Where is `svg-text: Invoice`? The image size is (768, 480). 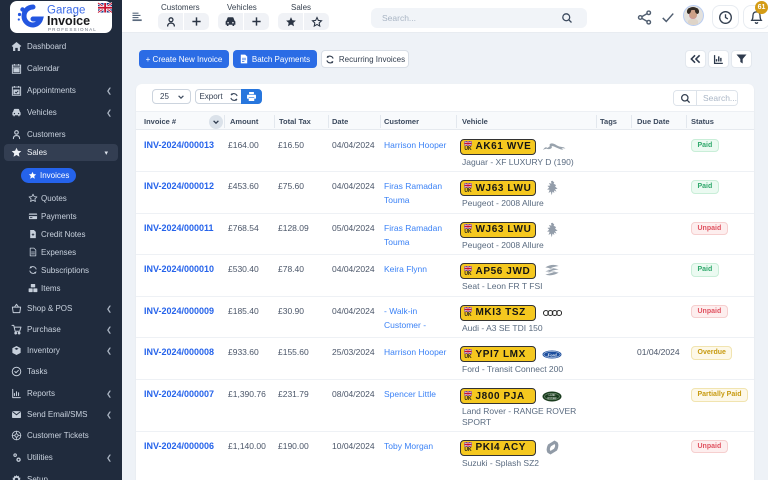 svg-text: Invoice is located at coordinates (68, 21).